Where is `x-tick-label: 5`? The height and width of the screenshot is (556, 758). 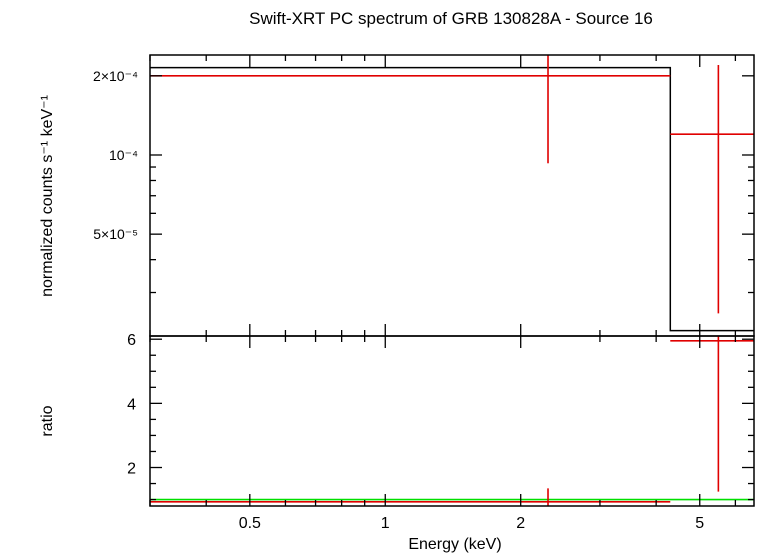
x-tick-label: 5 is located at coordinates (699, 523).